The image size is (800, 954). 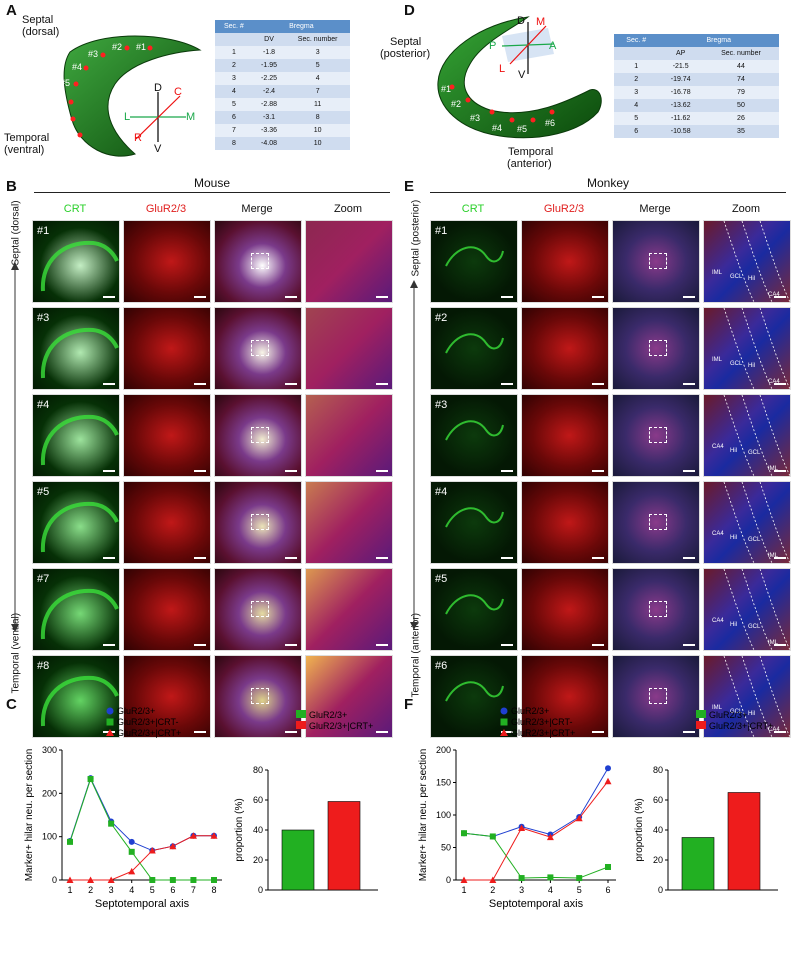 What do you see at coordinates (317, 65) in the screenshot?
I see `a-table-cell: 5` at bounding box center [317, 65].